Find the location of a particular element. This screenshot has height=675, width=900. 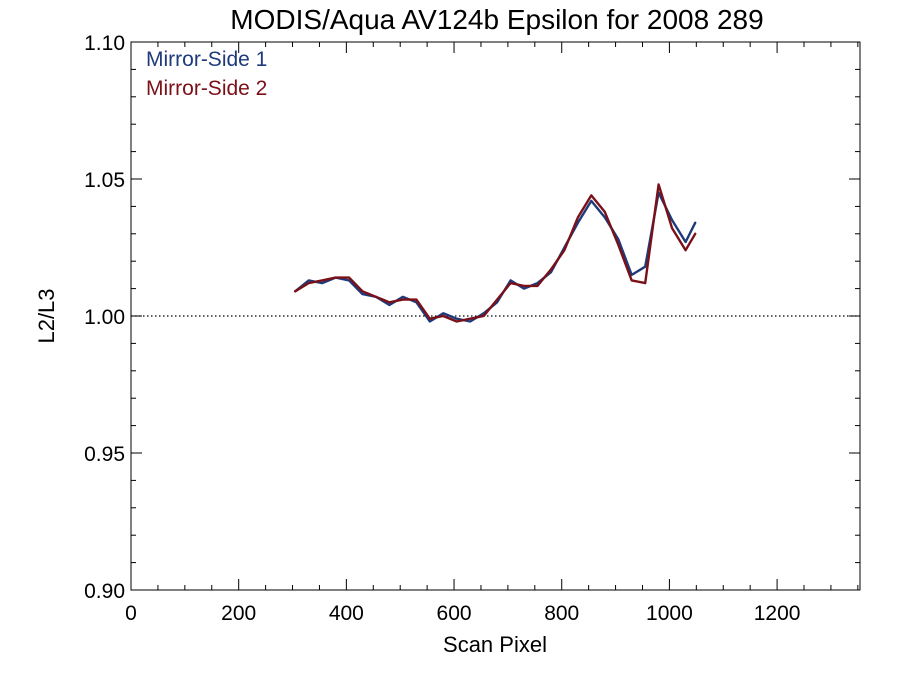

x-tick-label: 400 is located at coordinates (346, 613).